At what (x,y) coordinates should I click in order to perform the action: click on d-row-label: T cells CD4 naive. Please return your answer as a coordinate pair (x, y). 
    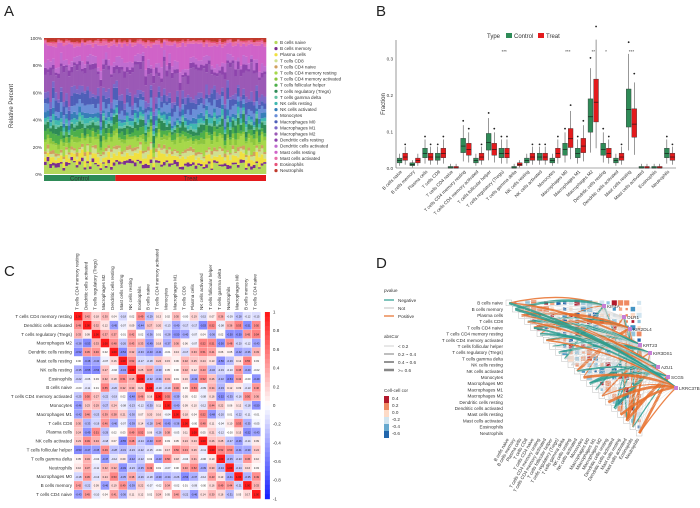
    Looking at the image, I should click on (485, 327).